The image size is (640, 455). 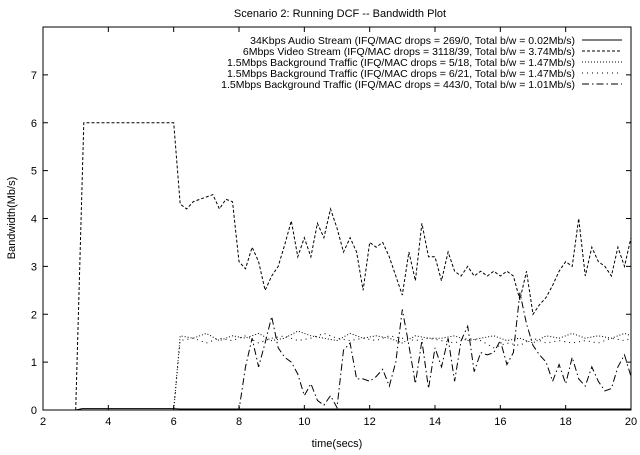 I want to click on x-tick-label: 6, so click(x=174, y=422).